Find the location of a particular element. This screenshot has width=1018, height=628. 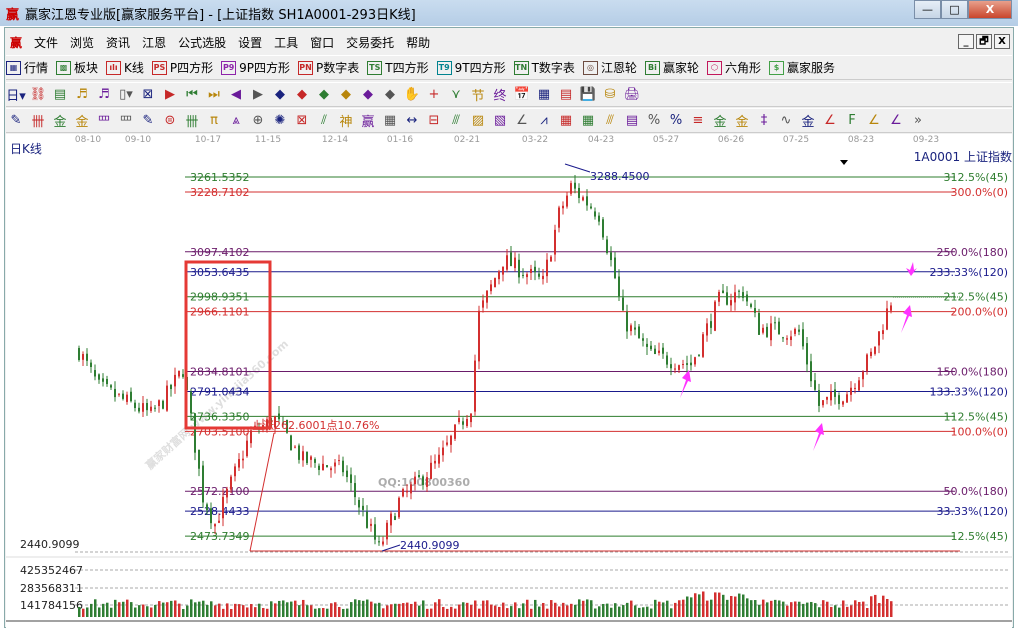

menu-item: 窗口 is located at coordinates (322, 42).